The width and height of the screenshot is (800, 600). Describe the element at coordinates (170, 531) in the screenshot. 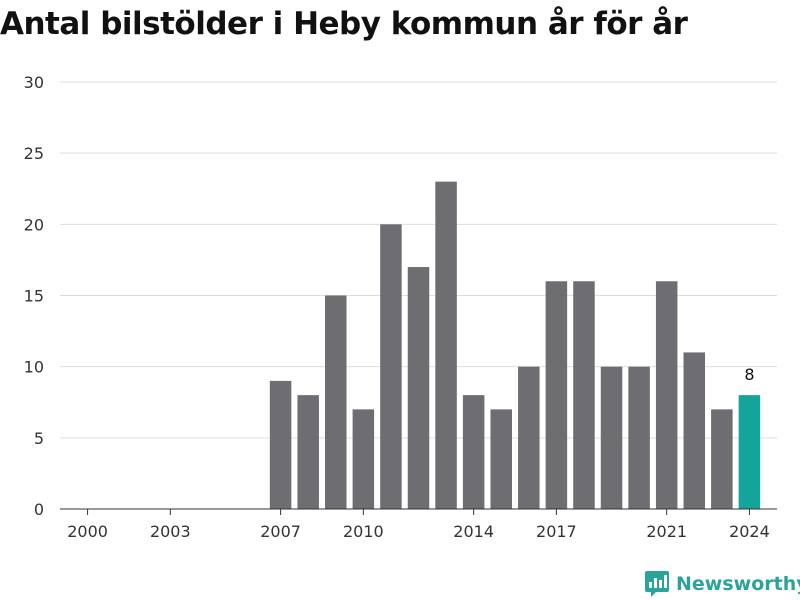

I see `x-tick-label: 2003` at that location.